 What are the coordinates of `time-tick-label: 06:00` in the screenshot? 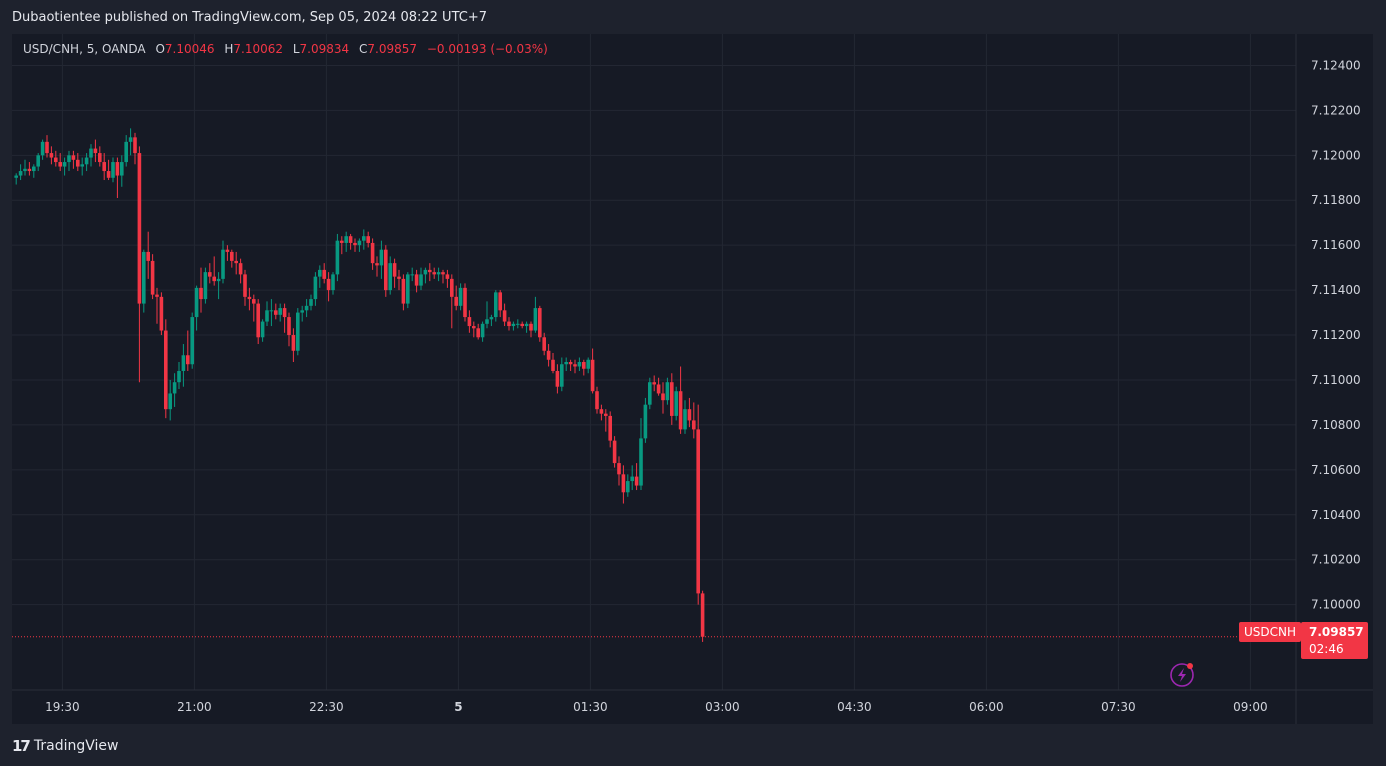 It's located at (986, 707).